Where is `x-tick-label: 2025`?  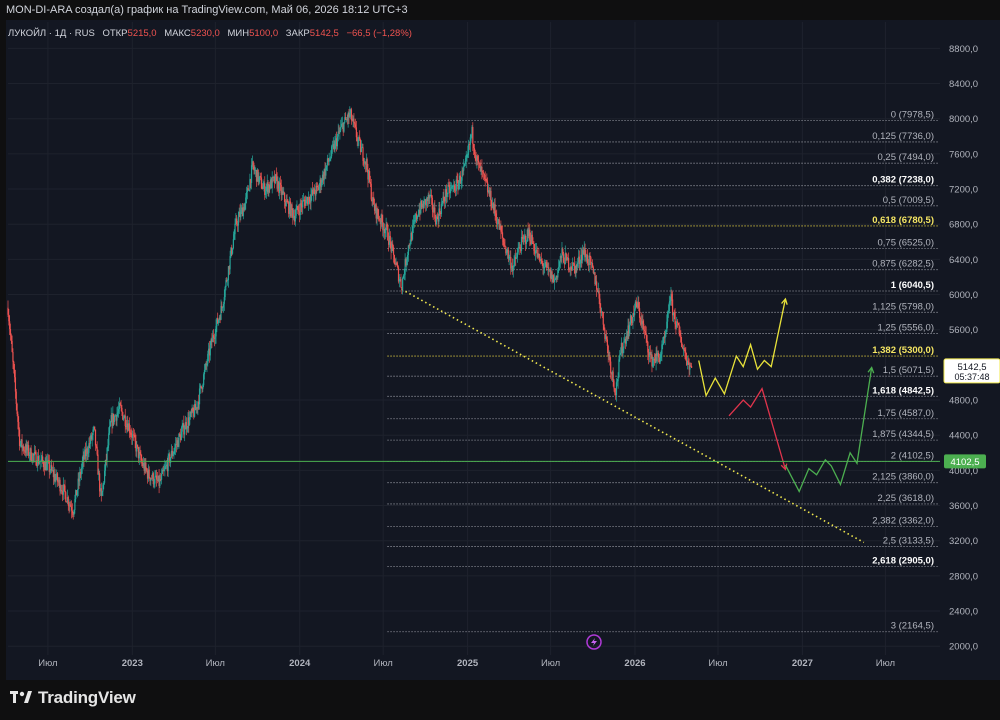 x-tick-label: 2025 is located at coordinates (468, 663).